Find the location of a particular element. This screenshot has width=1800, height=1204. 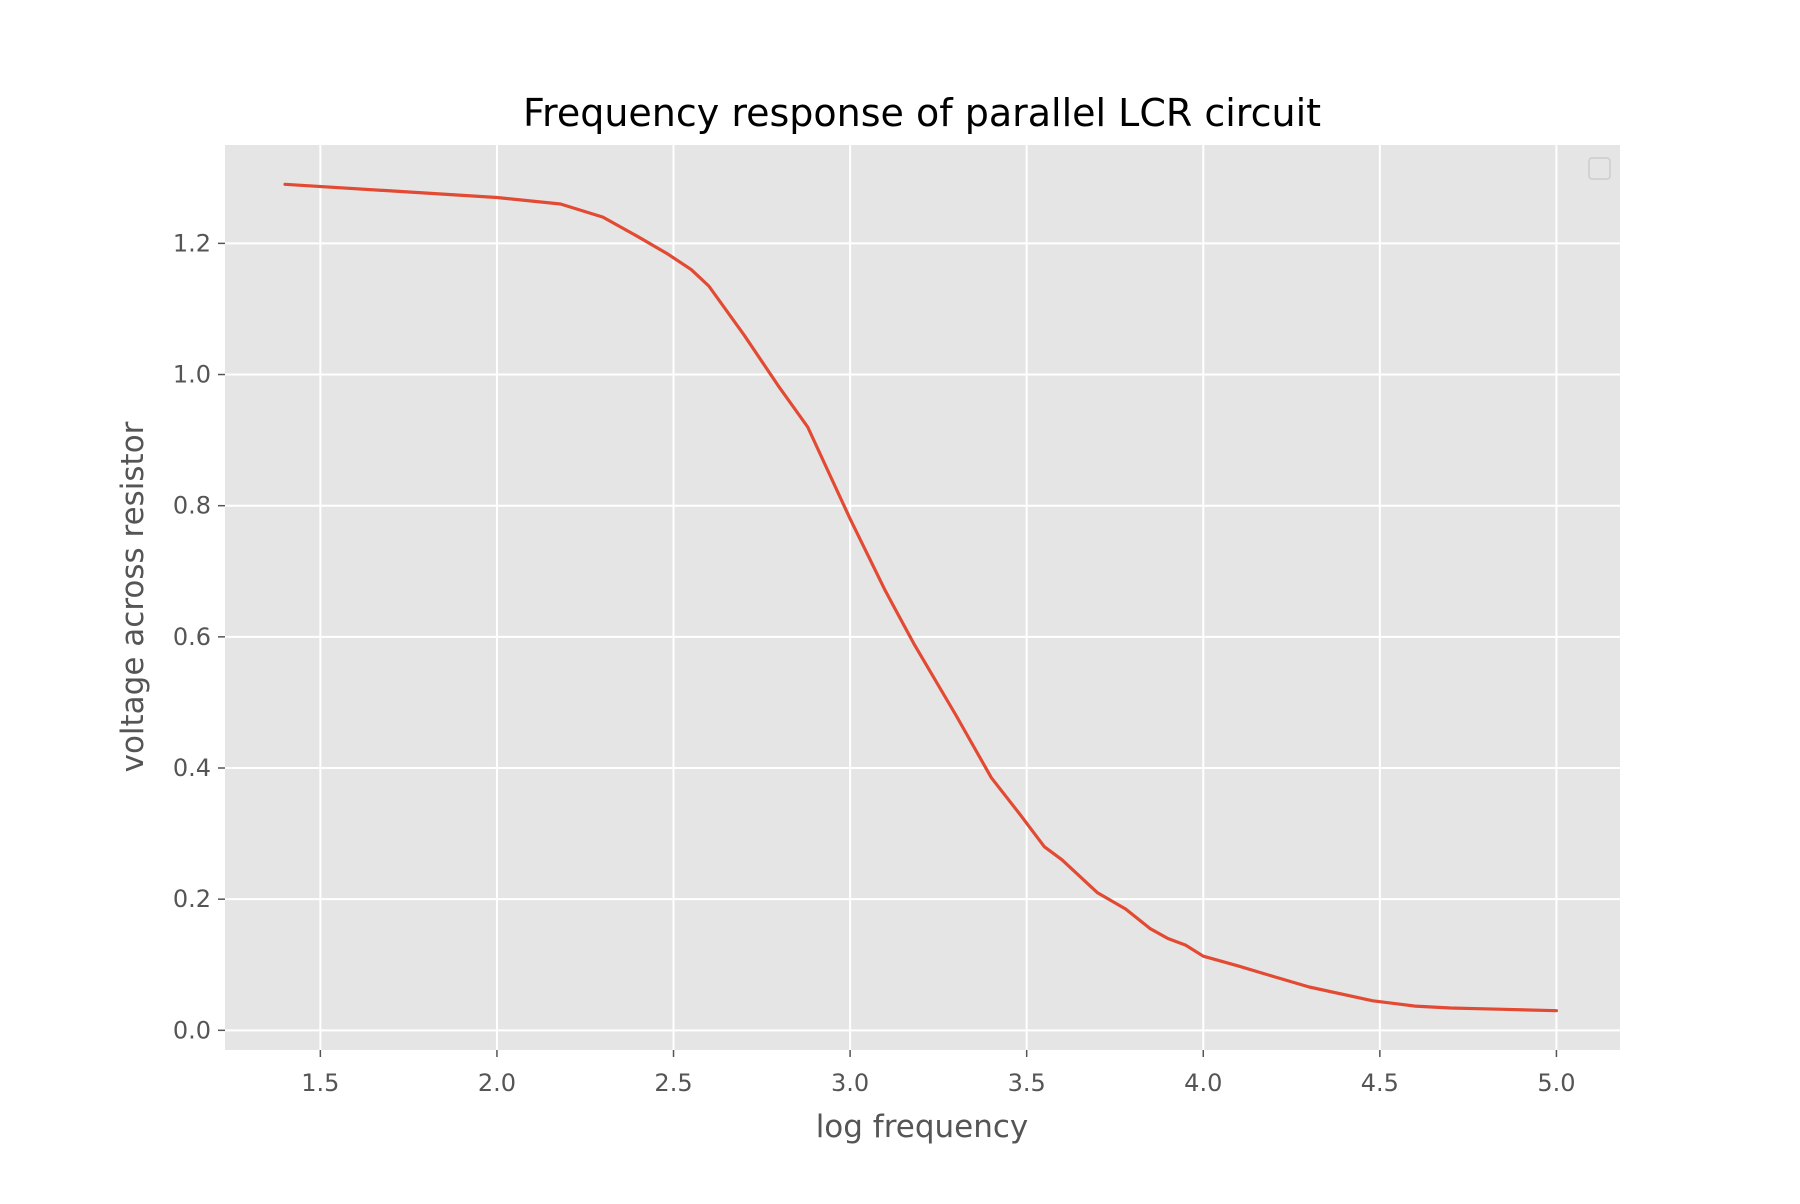

y-tick-label: 1.0 is located at coordinates (192, 375).